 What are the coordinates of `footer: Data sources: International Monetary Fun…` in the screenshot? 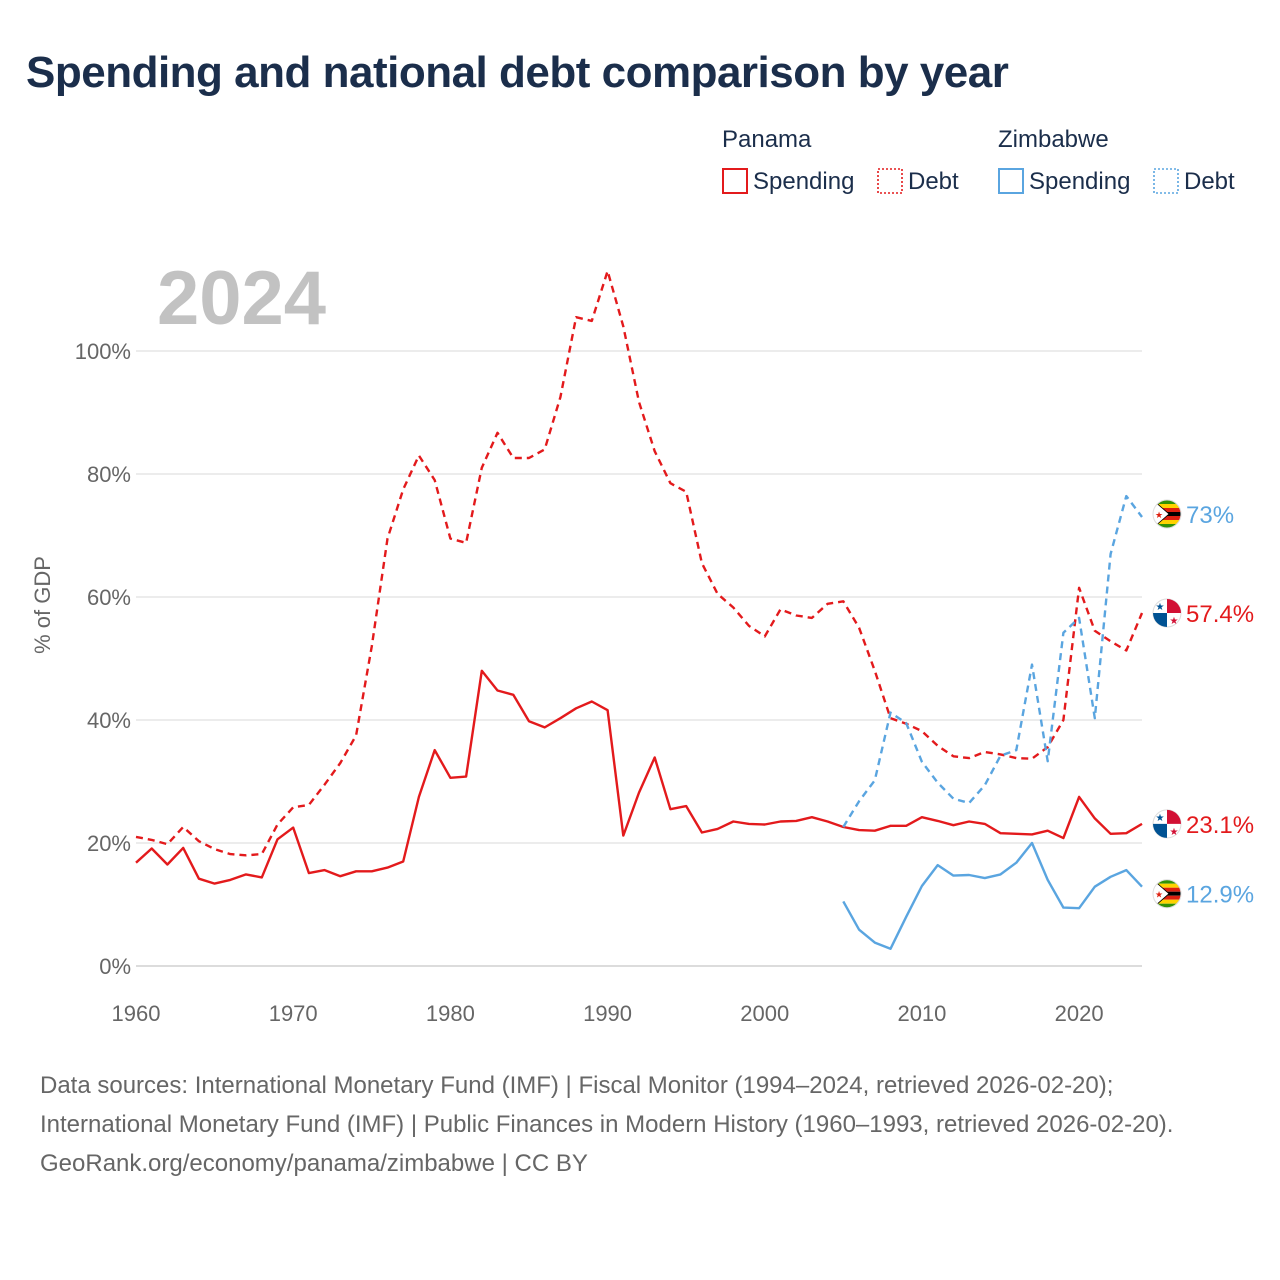 It's located at (640, 1124).